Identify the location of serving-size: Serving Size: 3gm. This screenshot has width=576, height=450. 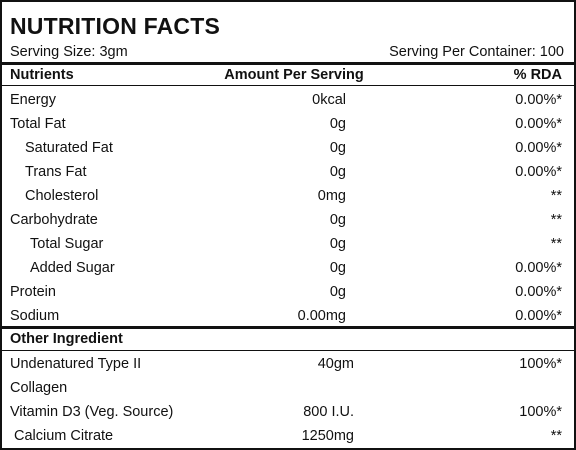
(69, 52).